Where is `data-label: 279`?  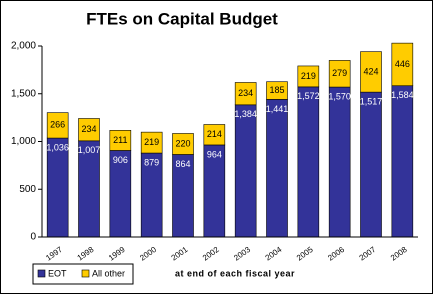
data-label: 279 is located at coordinates (339, 73).